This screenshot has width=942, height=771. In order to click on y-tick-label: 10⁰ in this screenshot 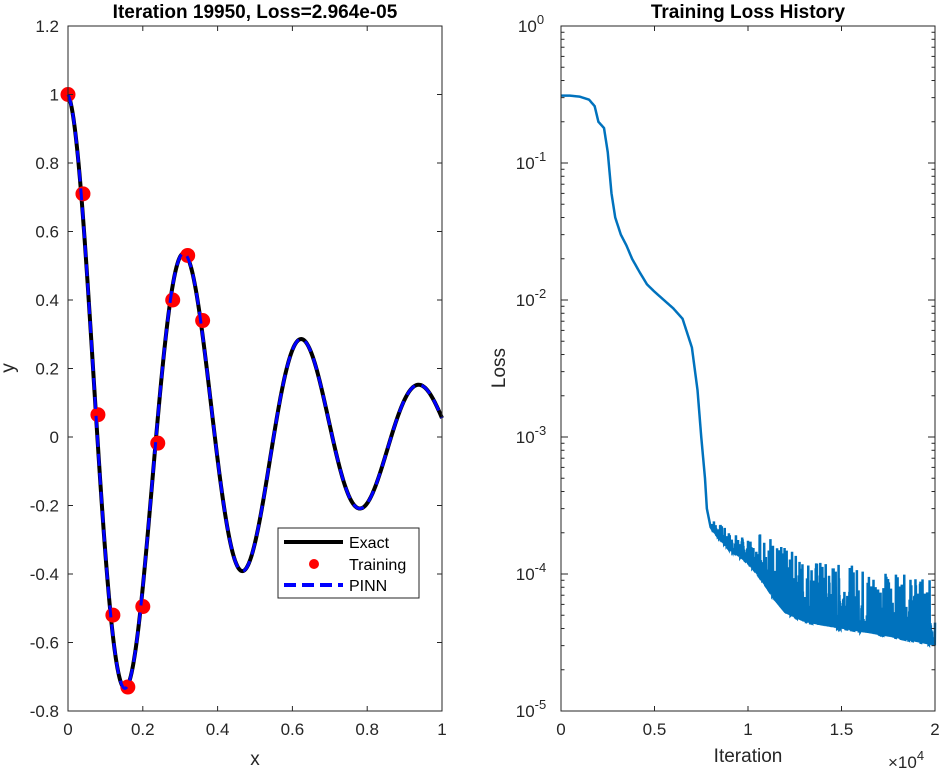, I will do `click(531, 24)`.